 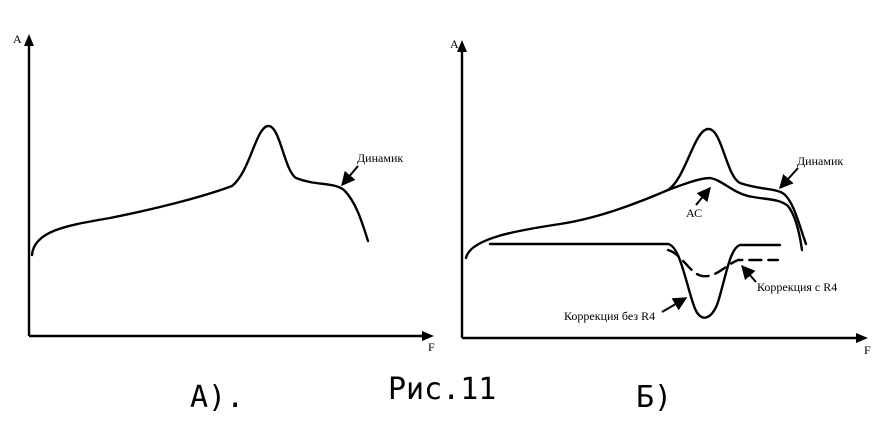 What do you see at coordinates (867, 350) in the screenshot?
I see `panel-b-x-axis-label: F` at bounding box center [867, 350].